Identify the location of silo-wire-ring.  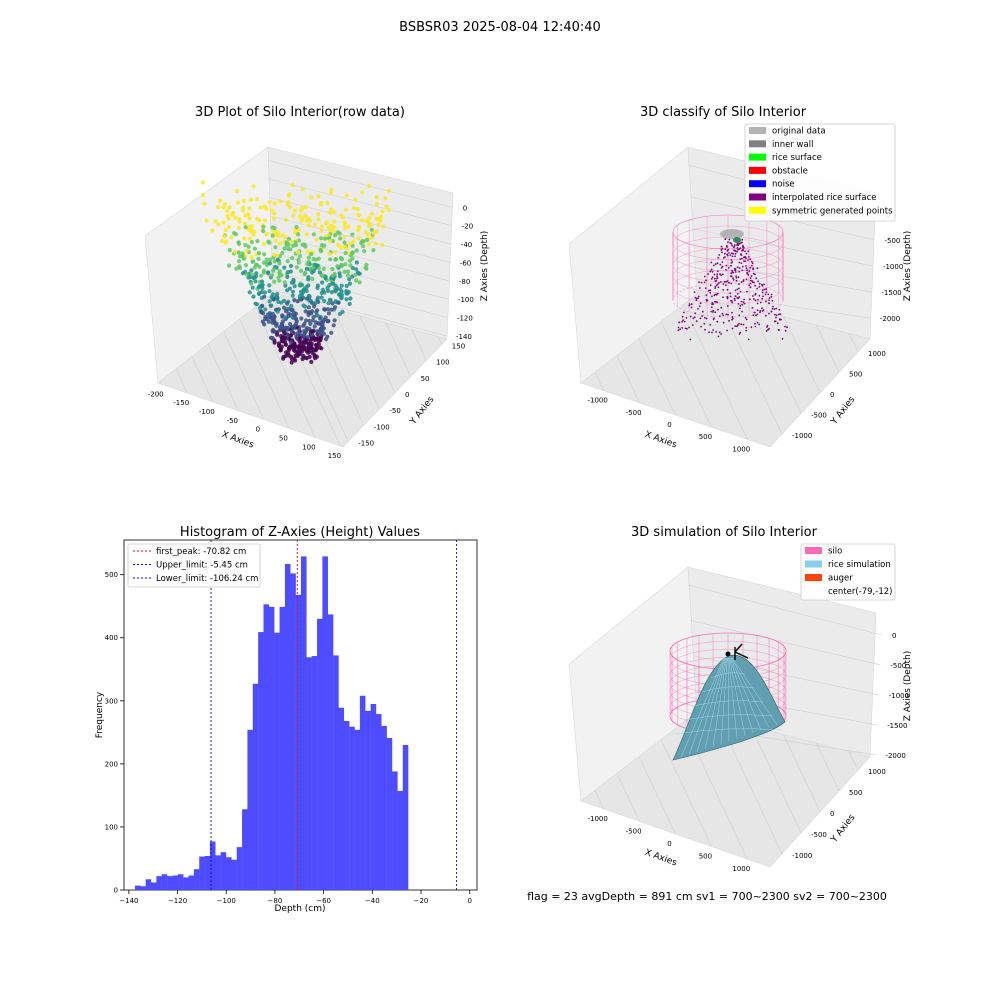
(728, 265).